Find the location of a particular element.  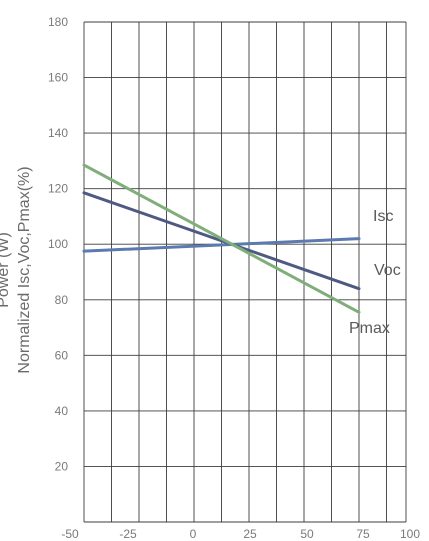

x-tick-label: -50 is located at coordinates (70, 534).